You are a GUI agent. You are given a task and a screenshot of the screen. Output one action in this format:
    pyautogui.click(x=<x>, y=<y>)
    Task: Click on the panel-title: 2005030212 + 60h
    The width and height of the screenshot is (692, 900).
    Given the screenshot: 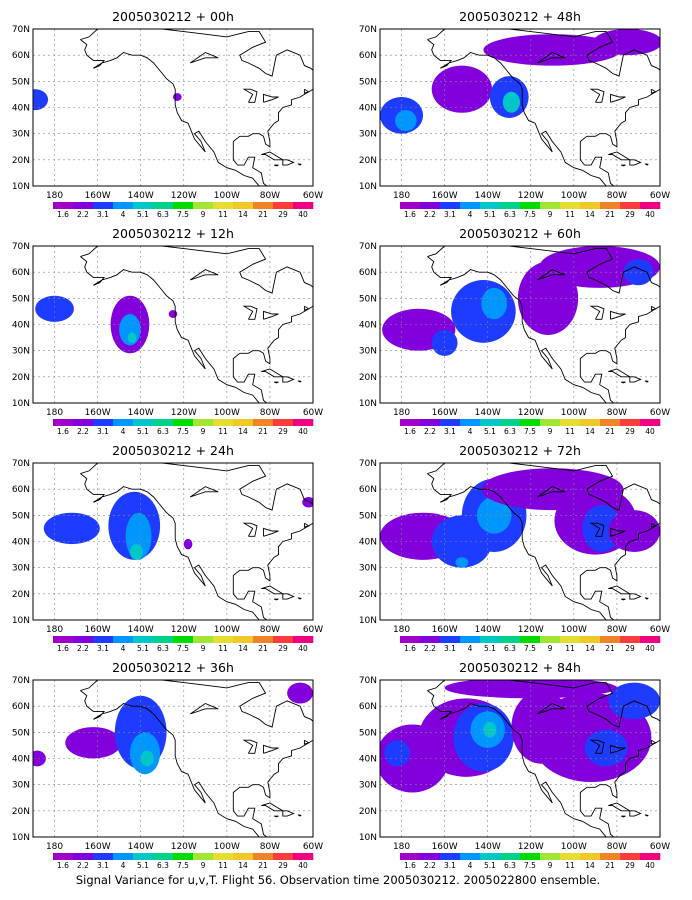 What is the action you would take?
    pyautogui.click(x=520, y=233)
    